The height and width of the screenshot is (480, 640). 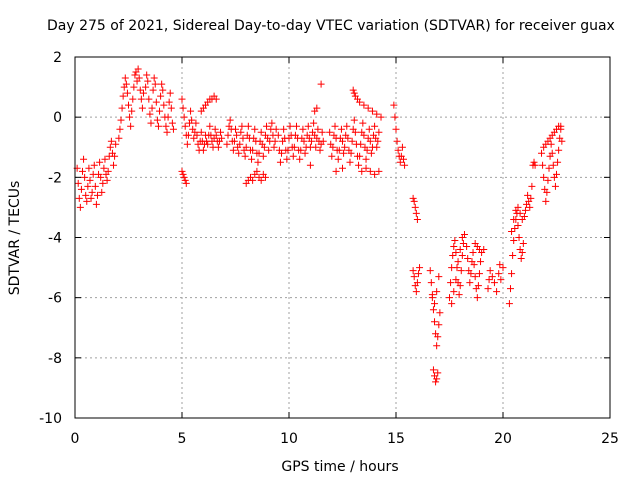 I want to click on y-tick-label: -6, so click(x=55, y=299).